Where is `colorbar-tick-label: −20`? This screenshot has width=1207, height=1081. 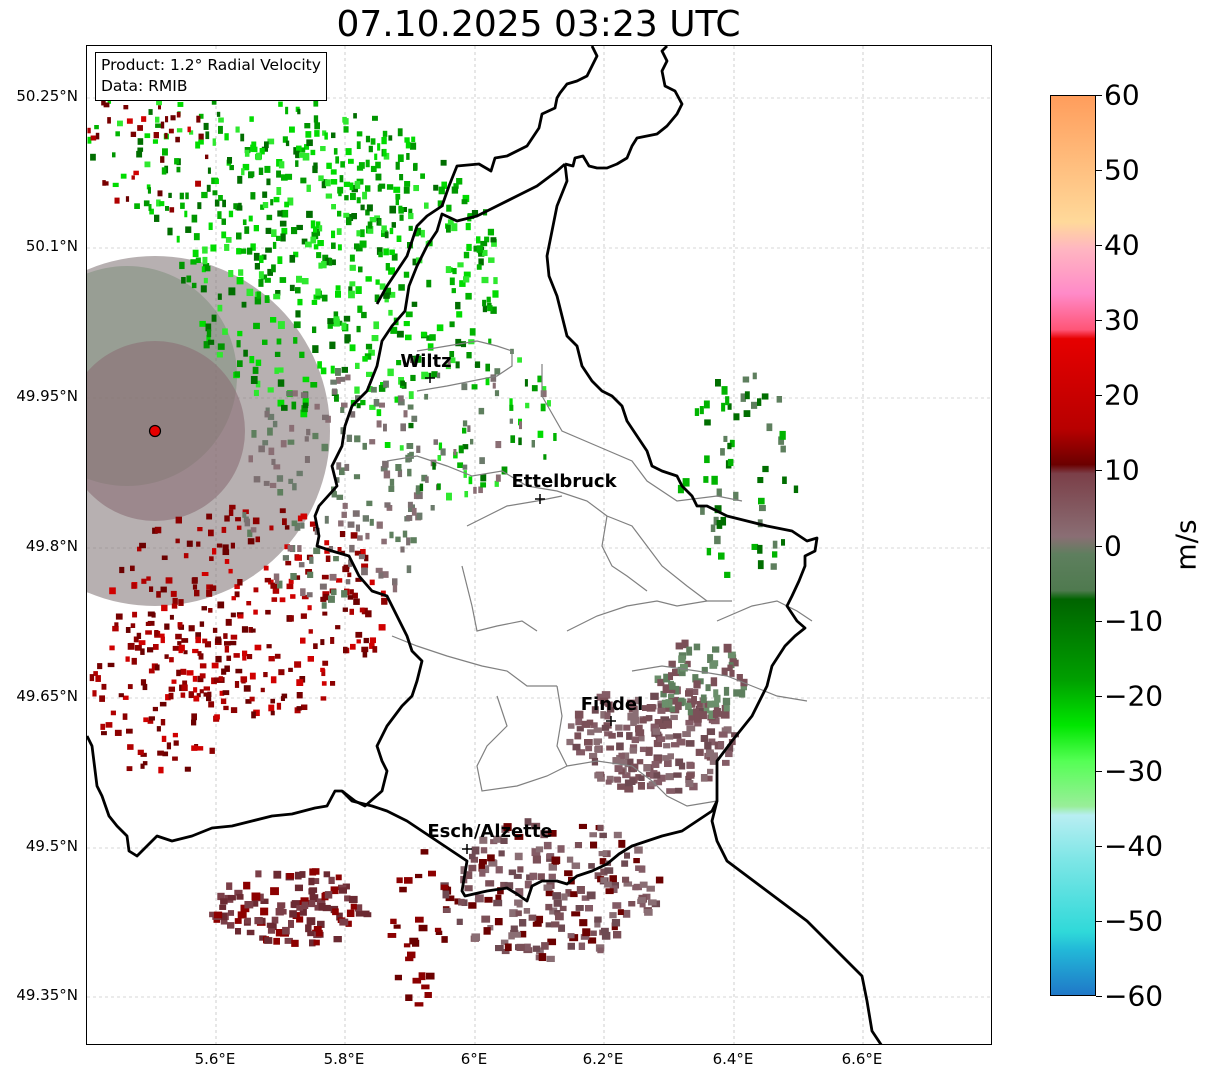
colorbar-tick-label: −20 is located at coordinates (1134, 696).